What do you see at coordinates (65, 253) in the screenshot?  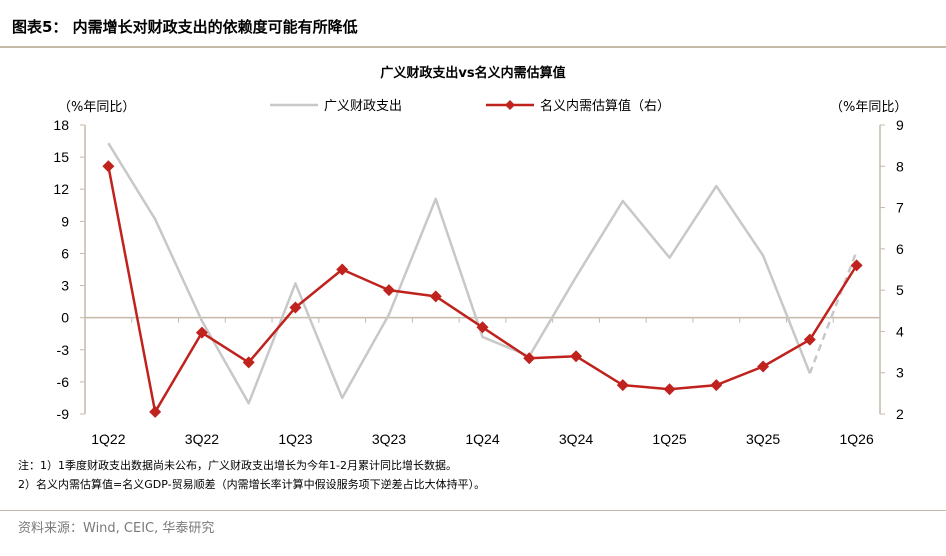 I see `left-tick-label: 6` at bounding box center [65, 253].